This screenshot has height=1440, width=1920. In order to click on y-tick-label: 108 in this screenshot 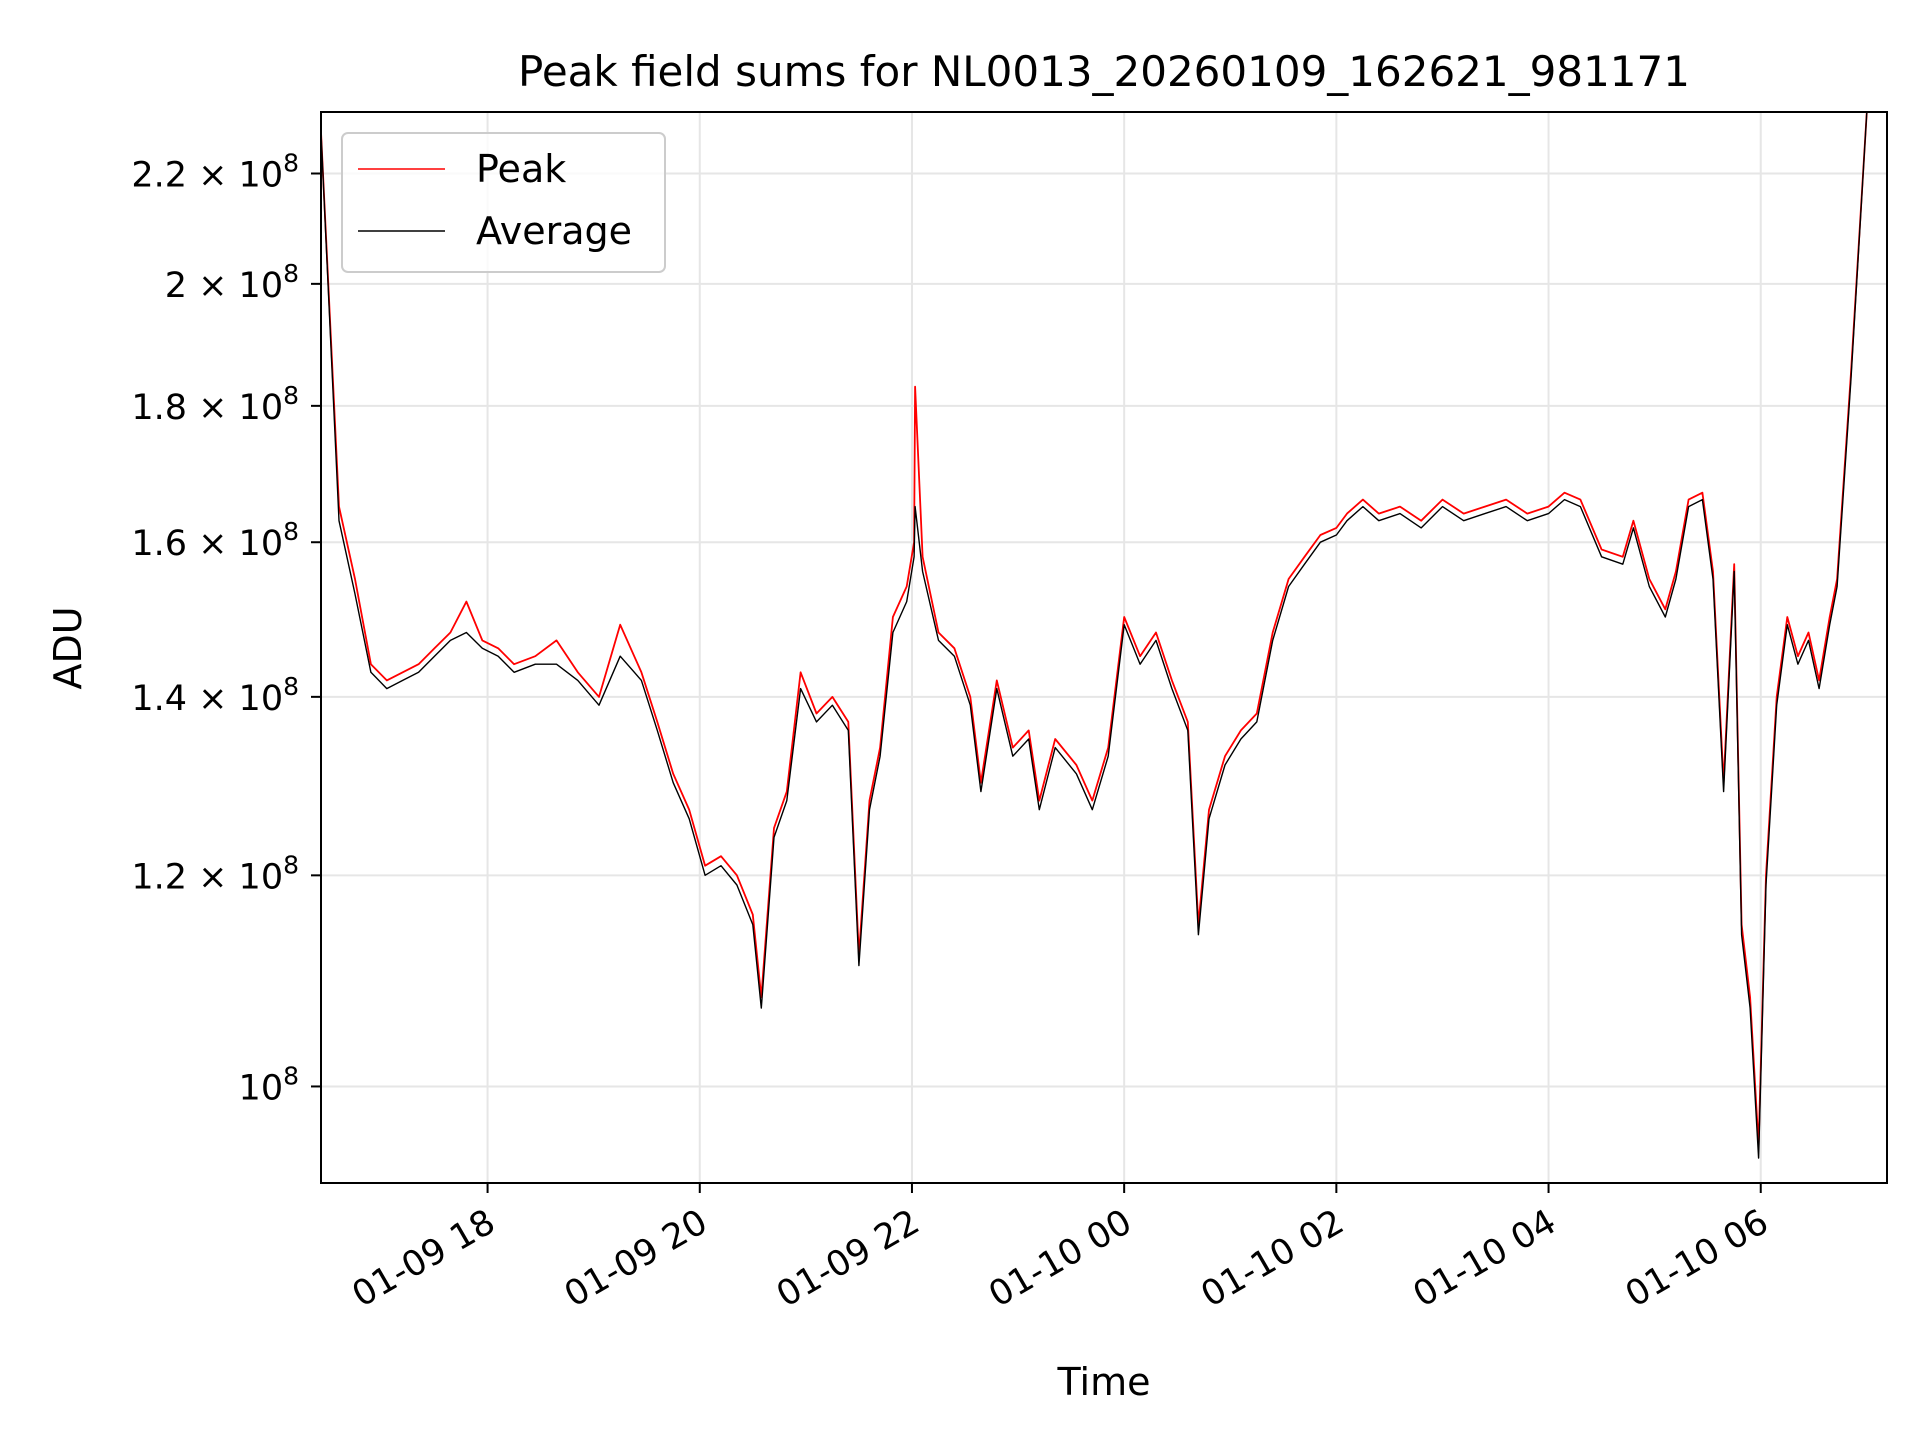, I will do `click(269, 1084)`.